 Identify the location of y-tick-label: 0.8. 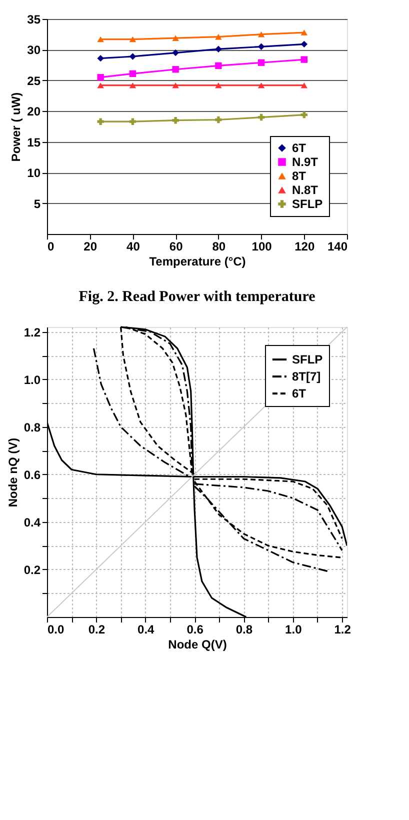
(32, 427).